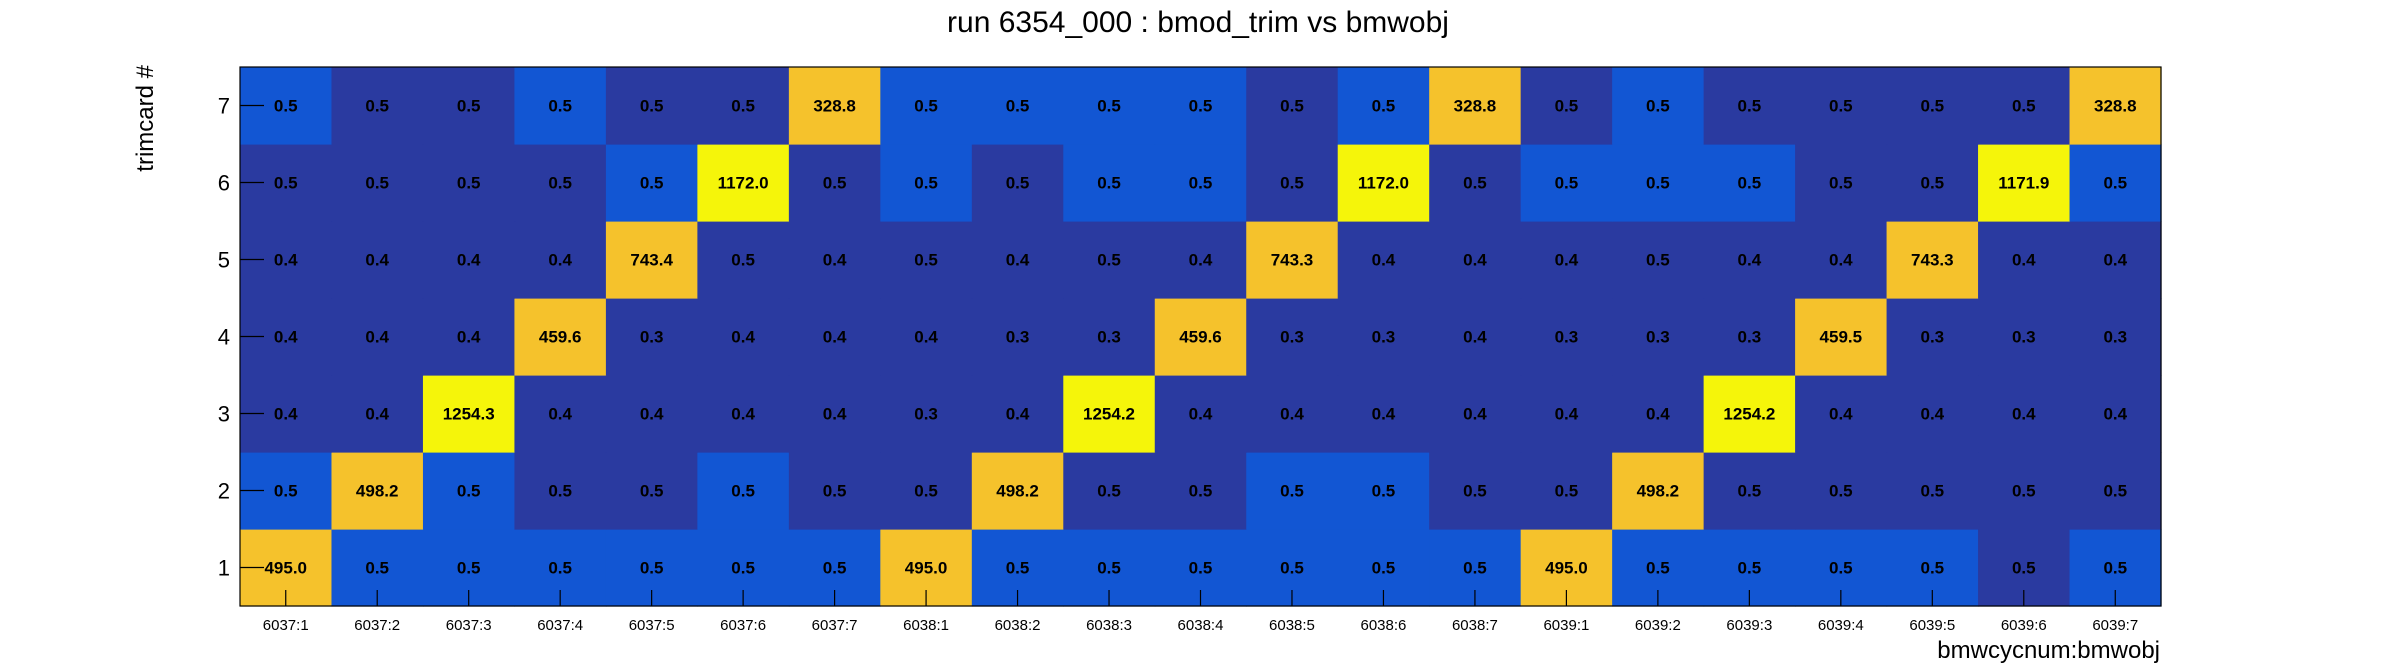 The image size is (2396, 672). I want to click on x-tick-label: 6039:4, so click(1841, 625).